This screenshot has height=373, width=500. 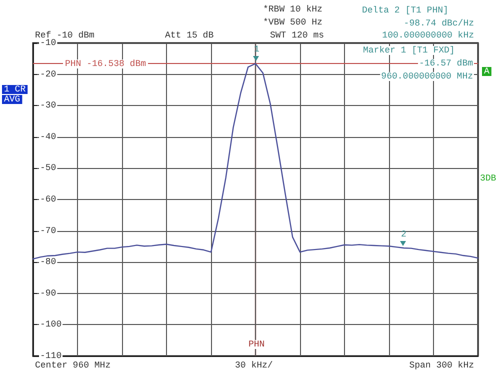 What do you see at coordinates (488, 179) in the screenshot?
I see `text: 3DB` at bounding box center [488, 179].